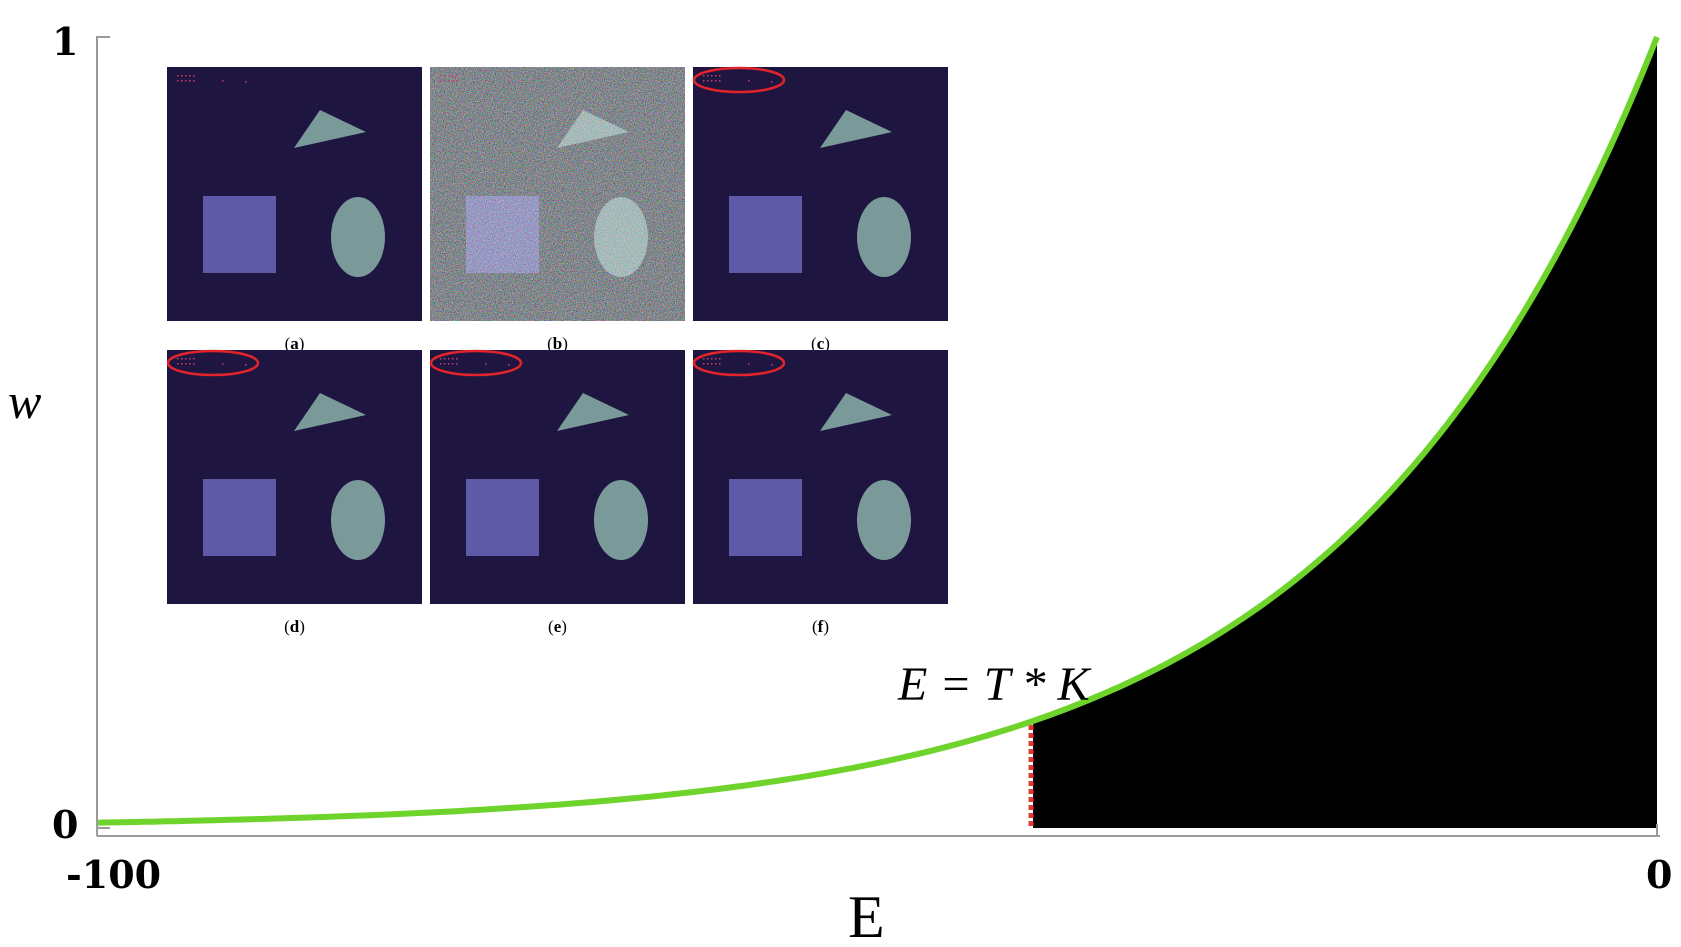 Image resolution: width=1681 pixels, height=947 pixels. What do you see at coordinates (557, 626) in the screenshot?
I see `inset-label: (e)` at bounding box center [557, 626].